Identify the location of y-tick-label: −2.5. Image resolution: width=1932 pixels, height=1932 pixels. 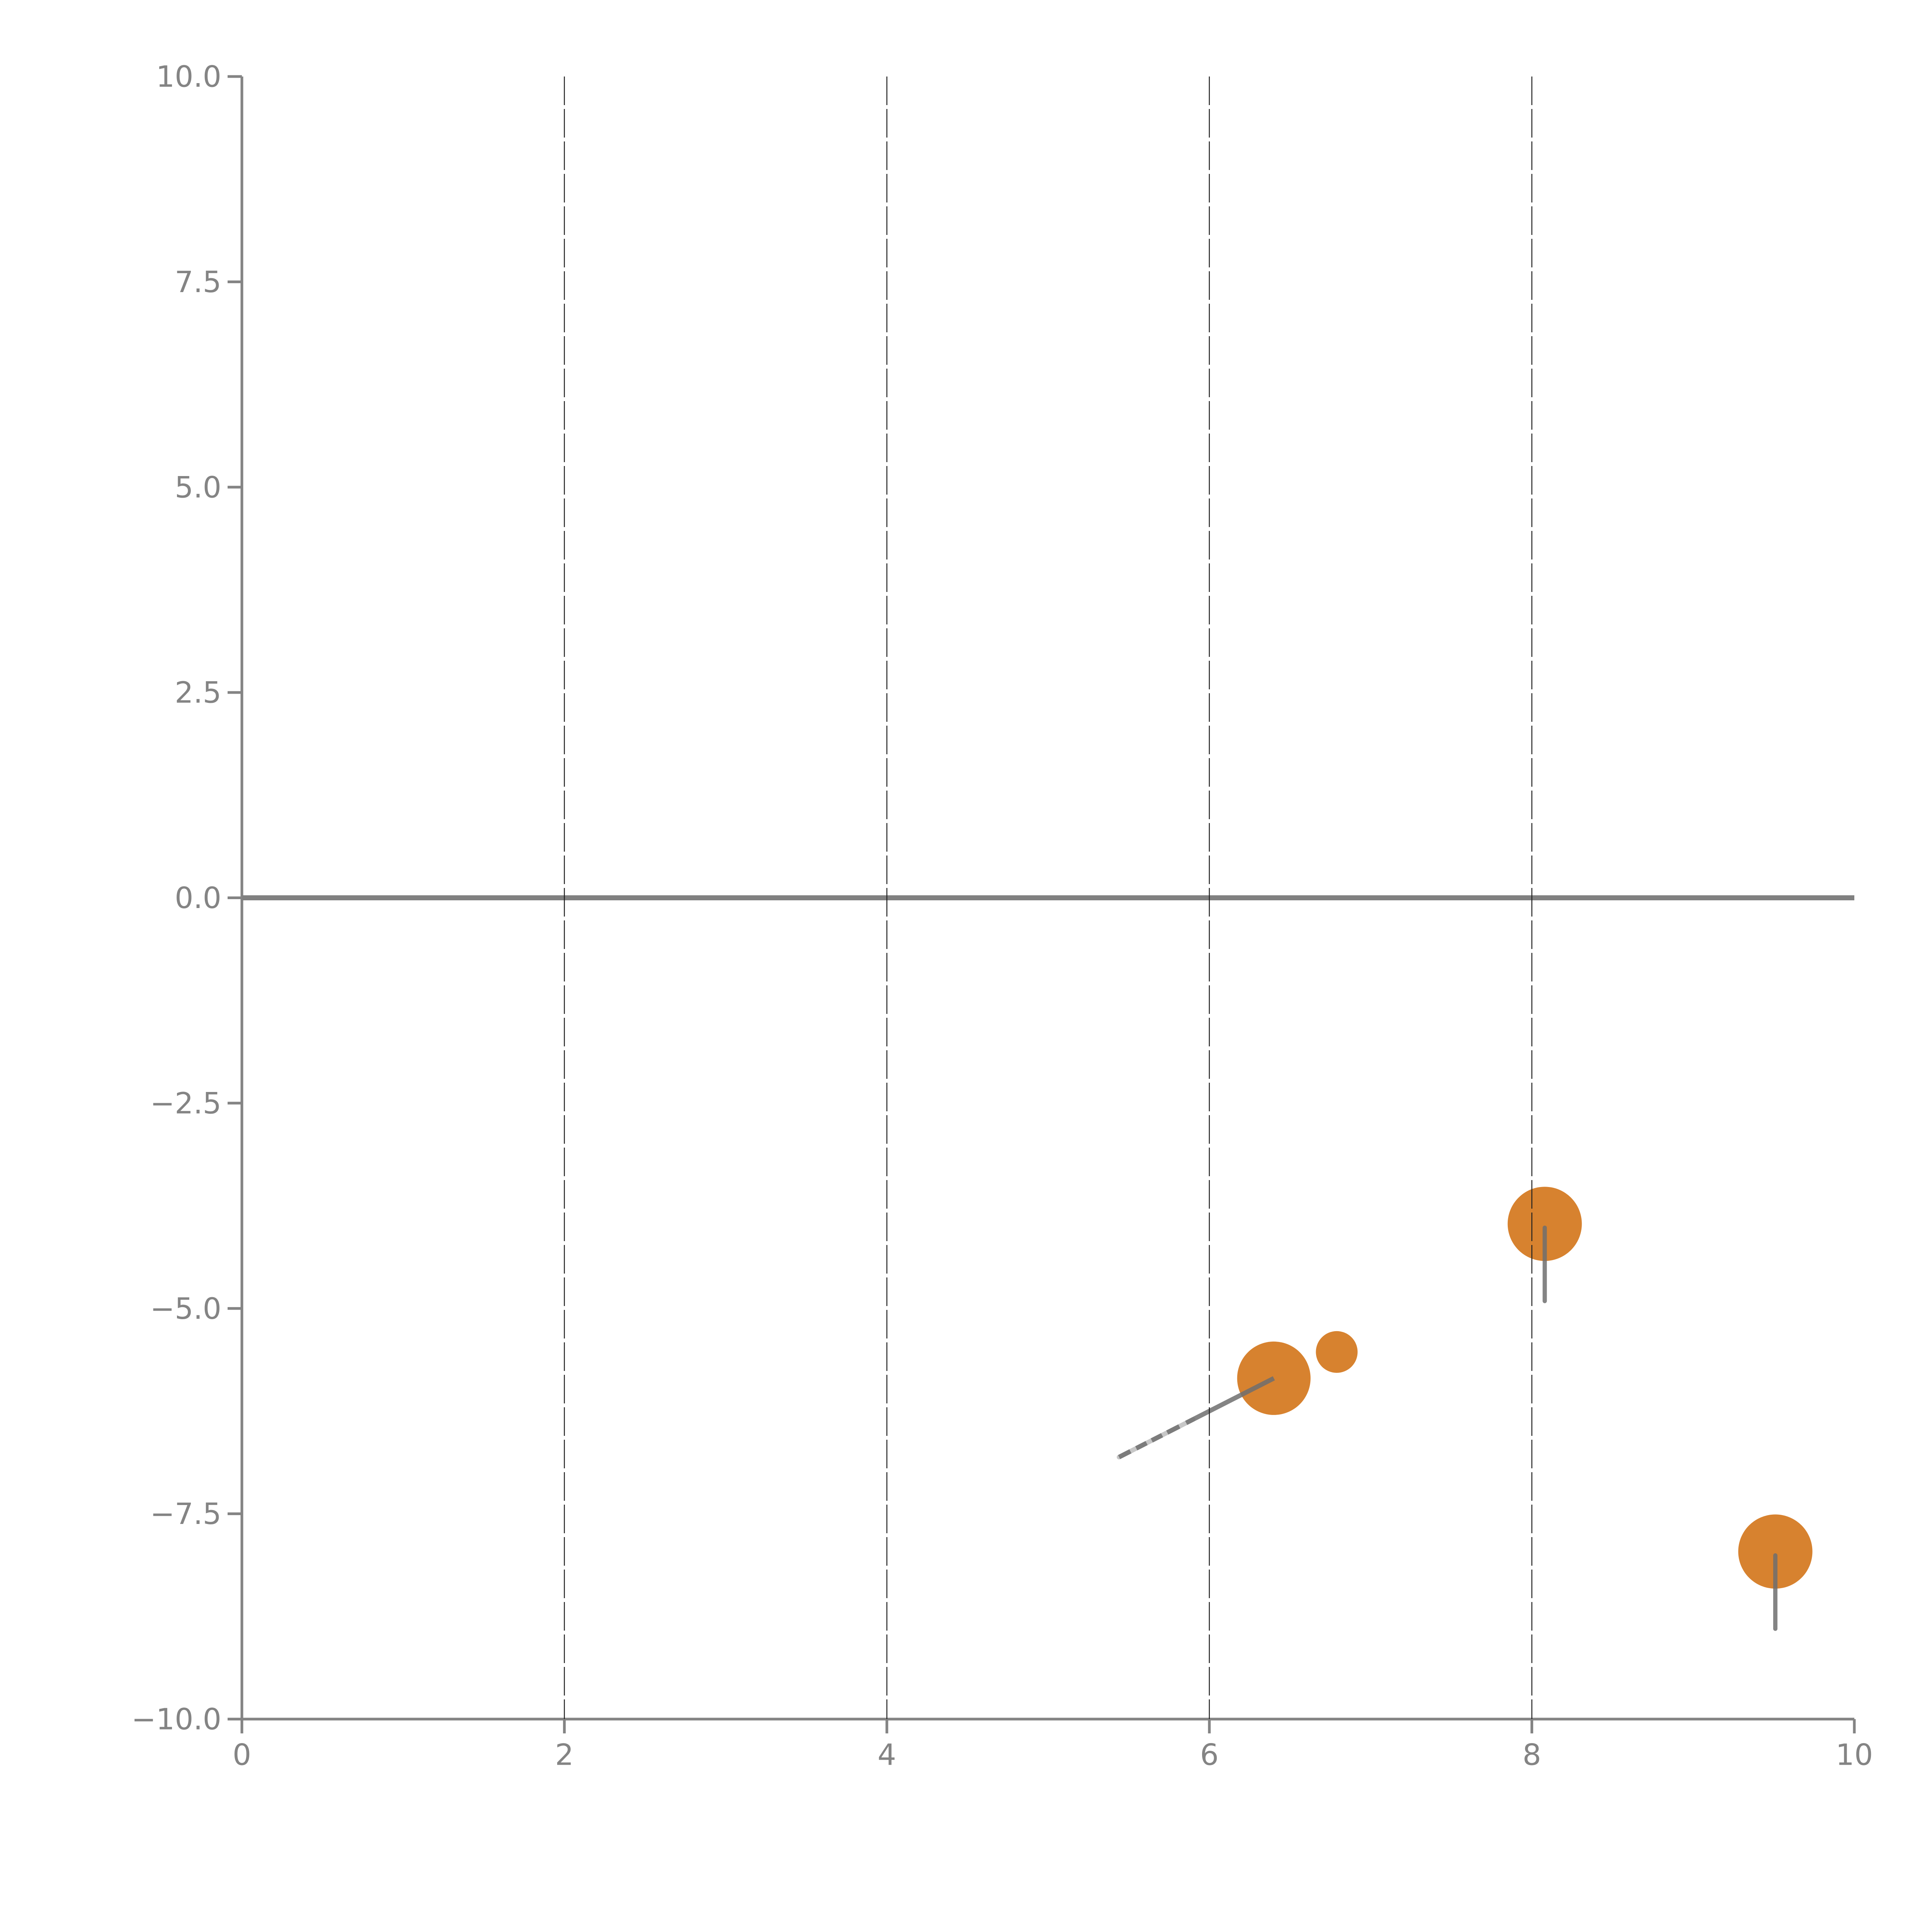
(185, 1103).